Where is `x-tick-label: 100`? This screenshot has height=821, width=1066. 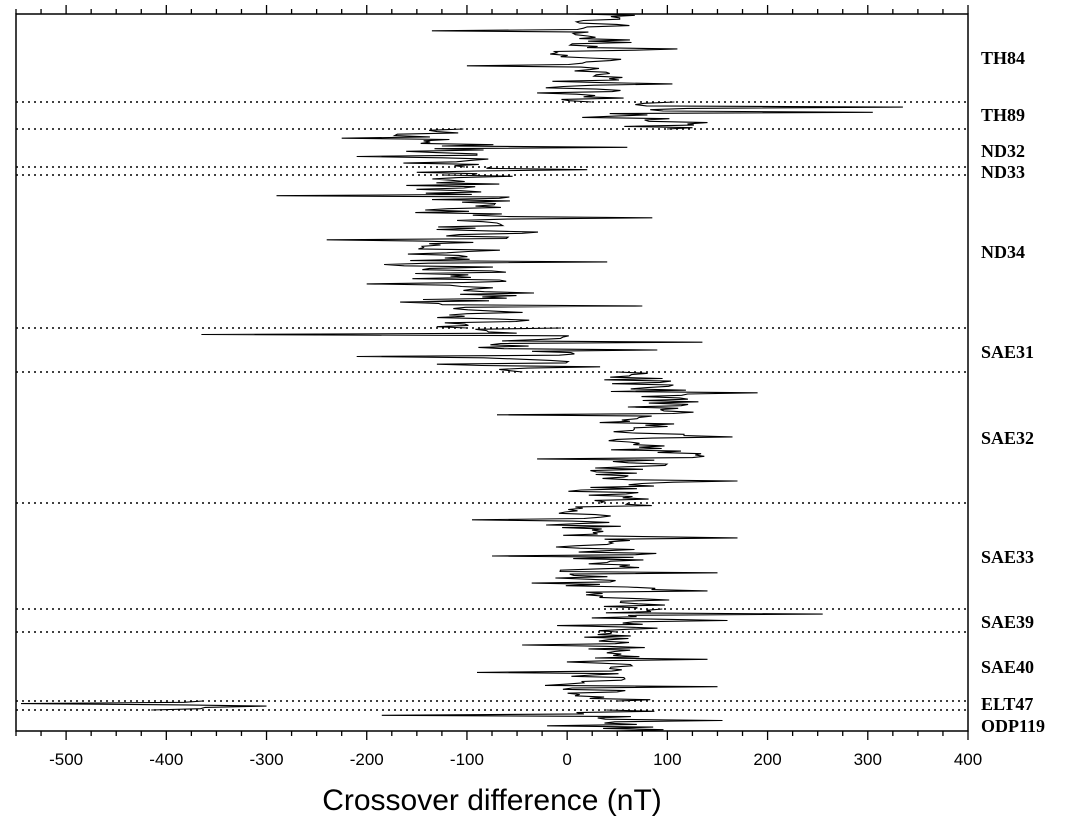 x-tick-label: 100 is located at coordinates (667, 759).